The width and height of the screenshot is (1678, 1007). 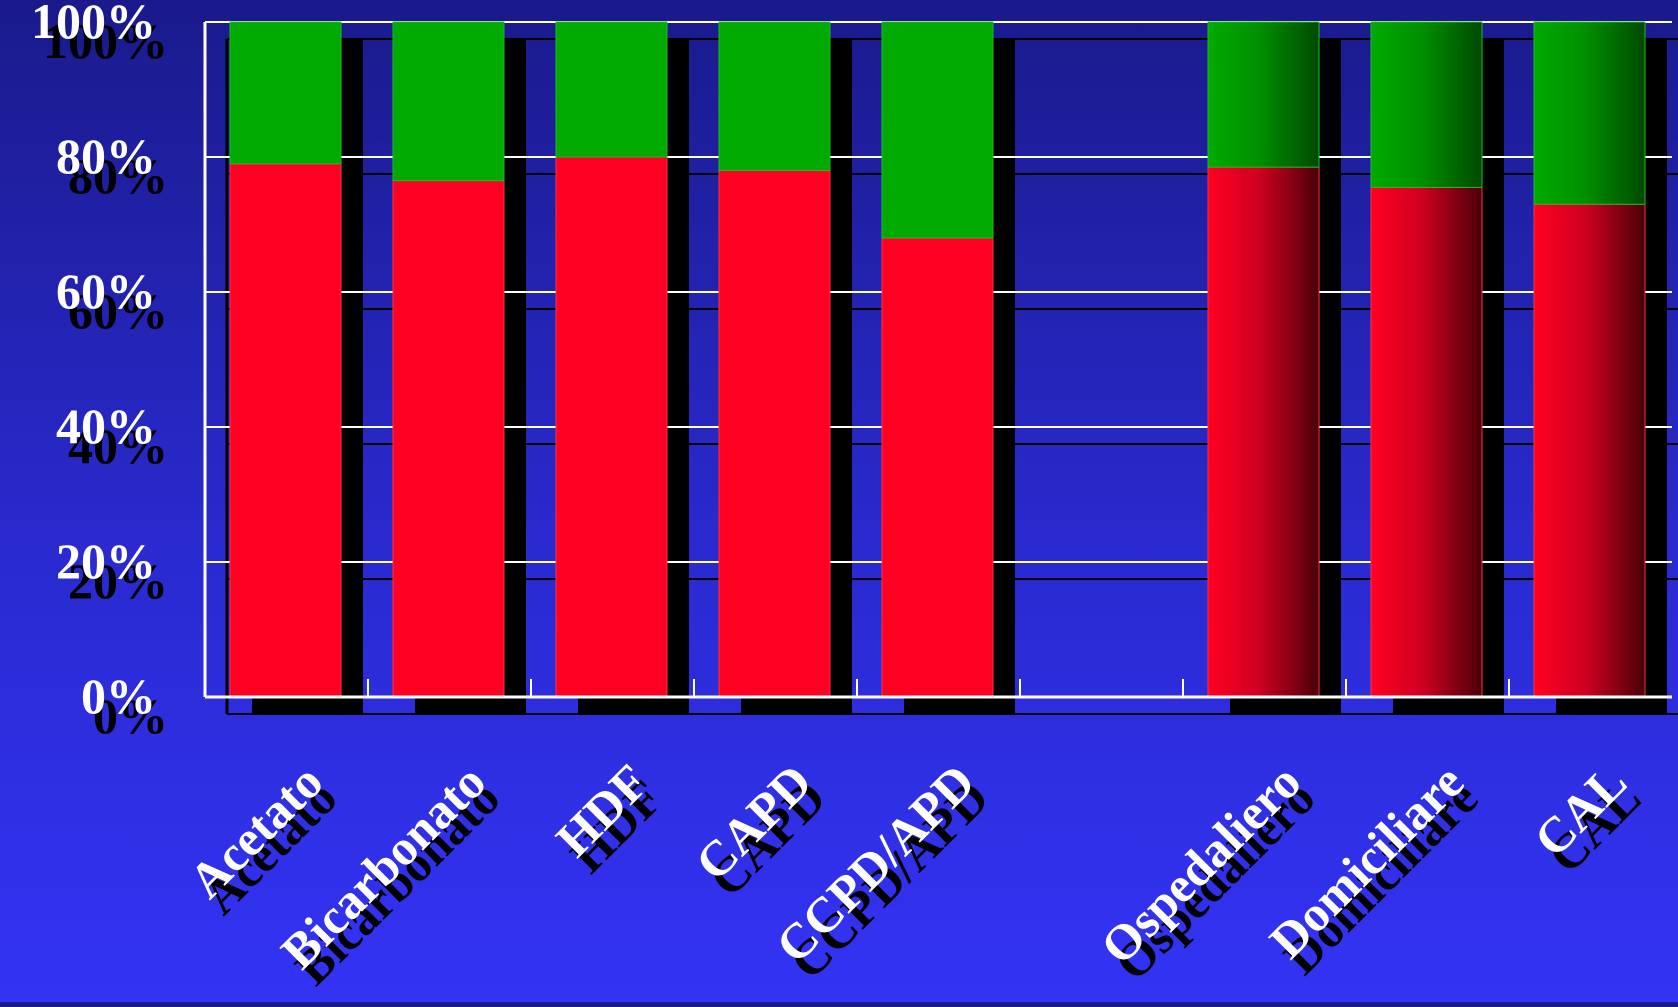 What do you see at coordinates (106, 291) in the screenshot?
I see `y-tick-label: 60%` at bounding box center [106, 291].